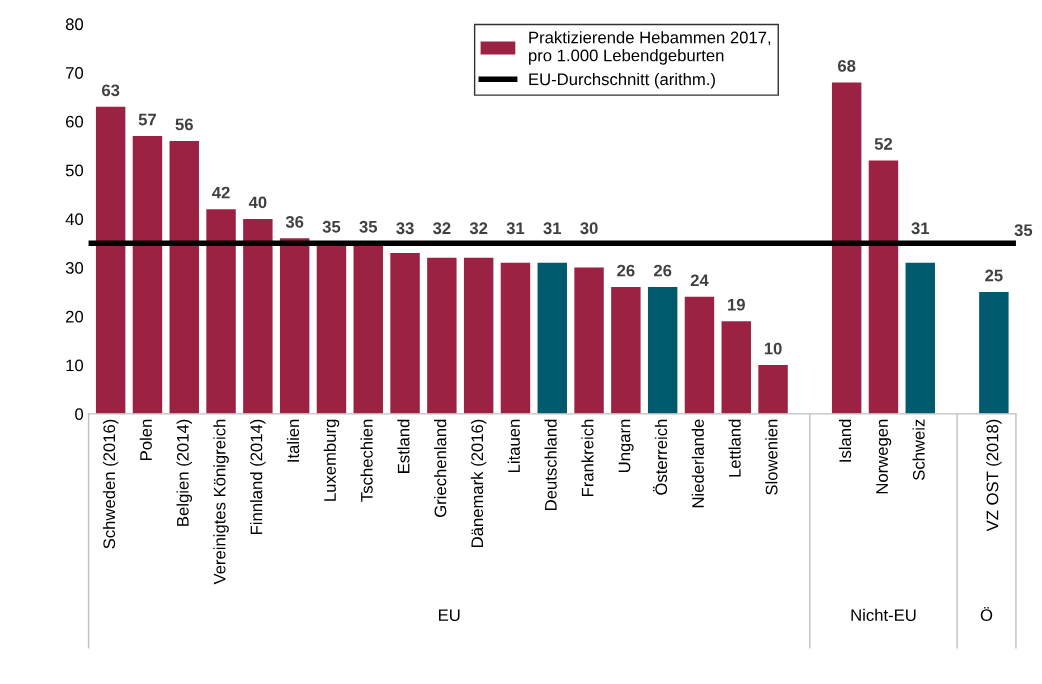 Image resolution: width=1042 pixels, height=684 pixels. I want to click on data-label: 68, so click(847, 66).